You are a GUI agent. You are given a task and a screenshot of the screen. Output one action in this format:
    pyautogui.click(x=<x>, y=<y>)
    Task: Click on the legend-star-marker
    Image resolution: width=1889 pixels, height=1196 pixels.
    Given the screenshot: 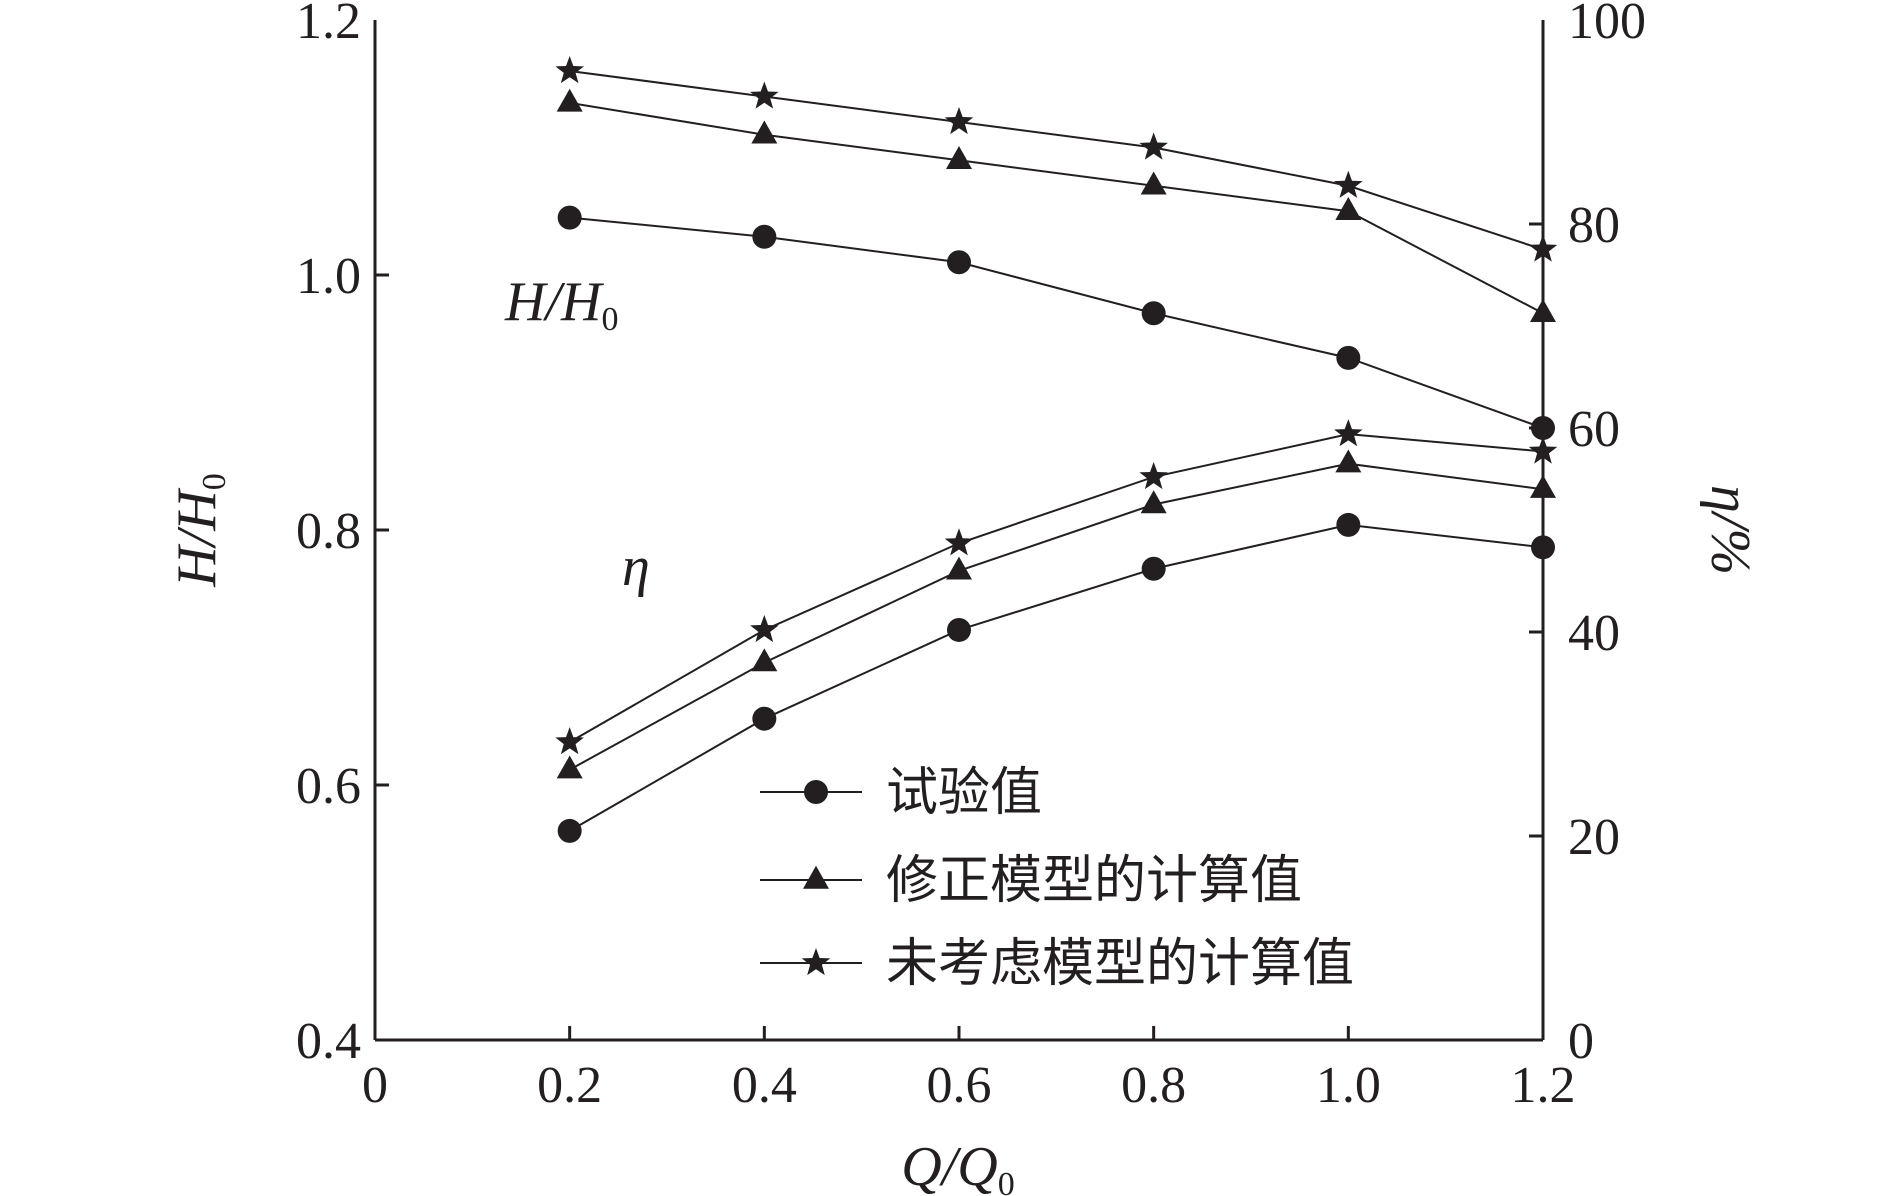 What is the action you would take?
    pyautogui.click(x=816, y=962)
    